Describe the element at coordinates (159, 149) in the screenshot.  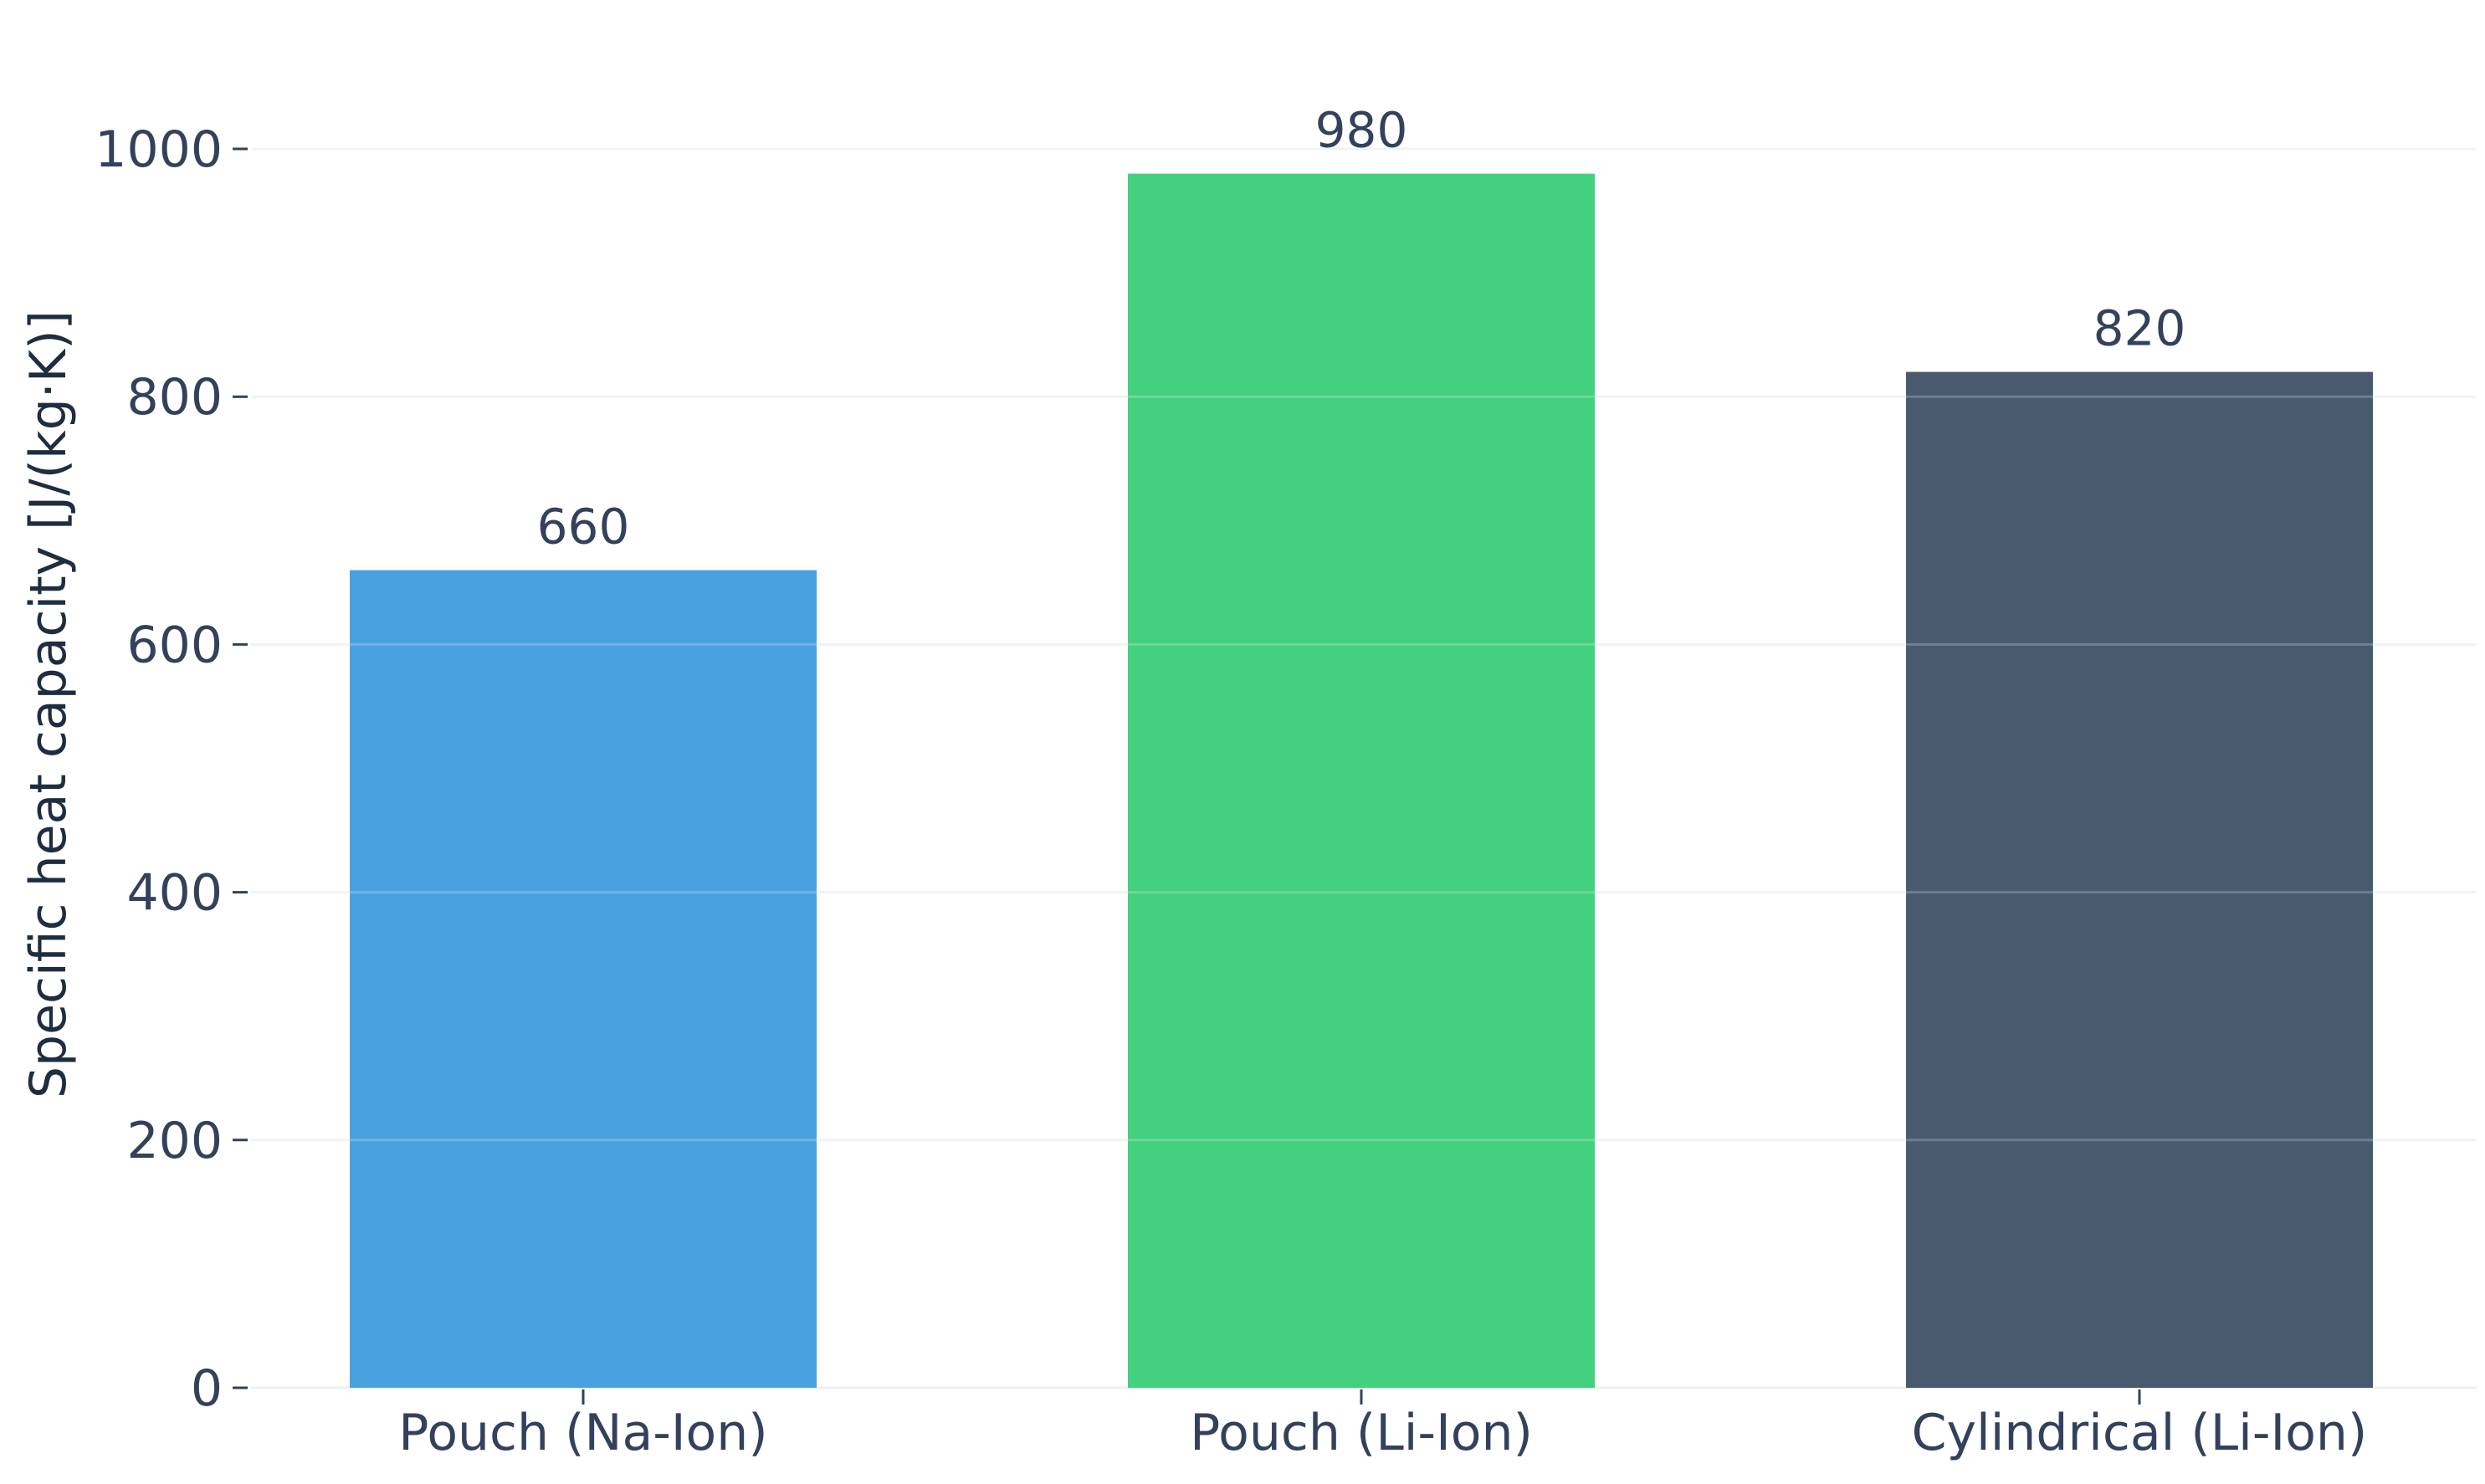
I see `y-tick-label: 1000` at that location.